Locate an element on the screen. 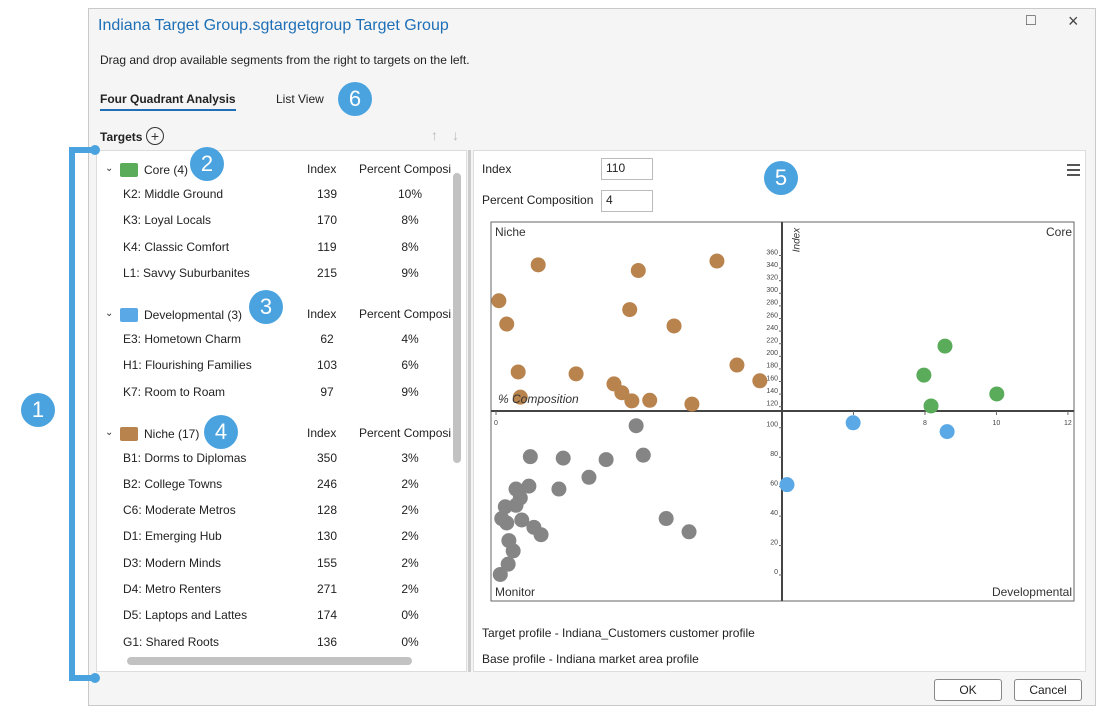 The image size is (1109, 713). splitter is located at coordinates (469, 411).